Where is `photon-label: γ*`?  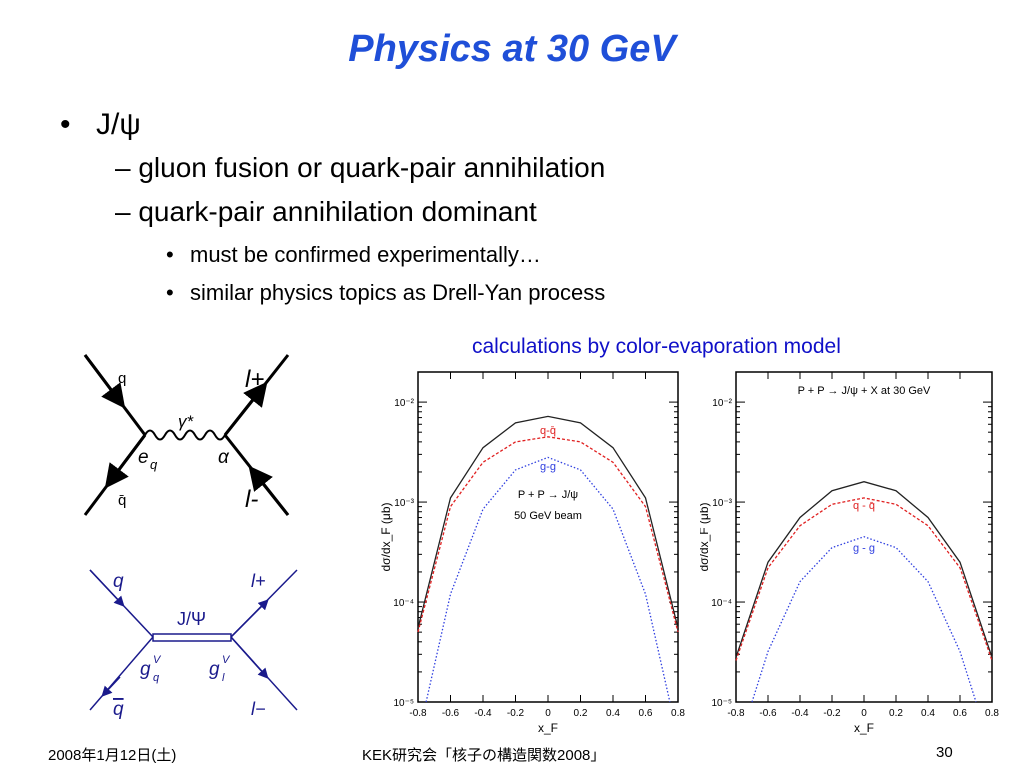
photon-label: γ* is located at coordinates (186, 421).